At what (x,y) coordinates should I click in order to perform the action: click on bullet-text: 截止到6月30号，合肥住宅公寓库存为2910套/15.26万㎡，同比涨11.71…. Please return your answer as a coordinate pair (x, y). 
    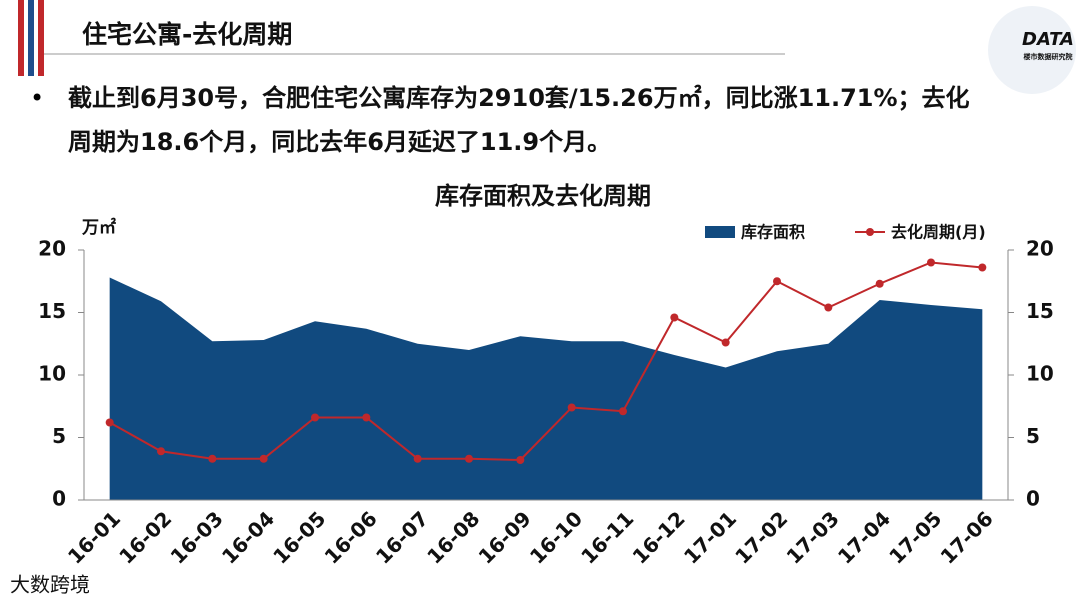
    Looking at the image, I should click on (519, 120).